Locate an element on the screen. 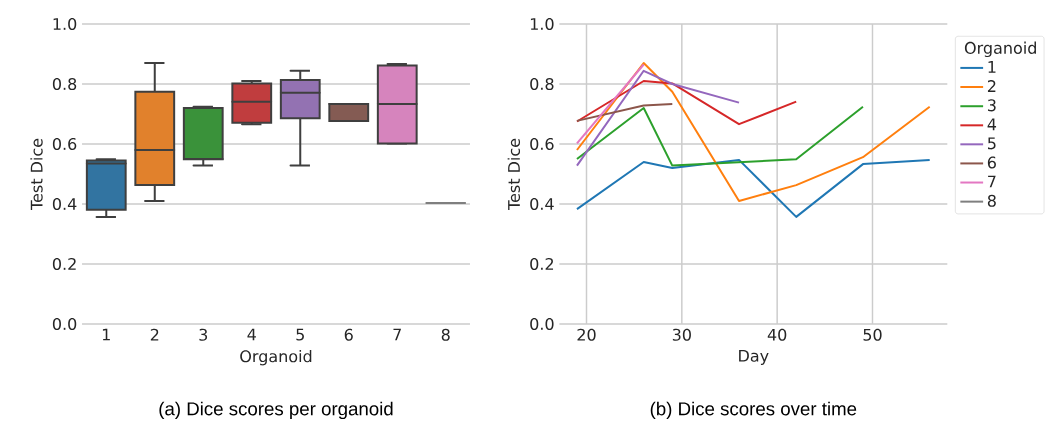  x-tick-label: 40 is located at coordinates (777, 334).